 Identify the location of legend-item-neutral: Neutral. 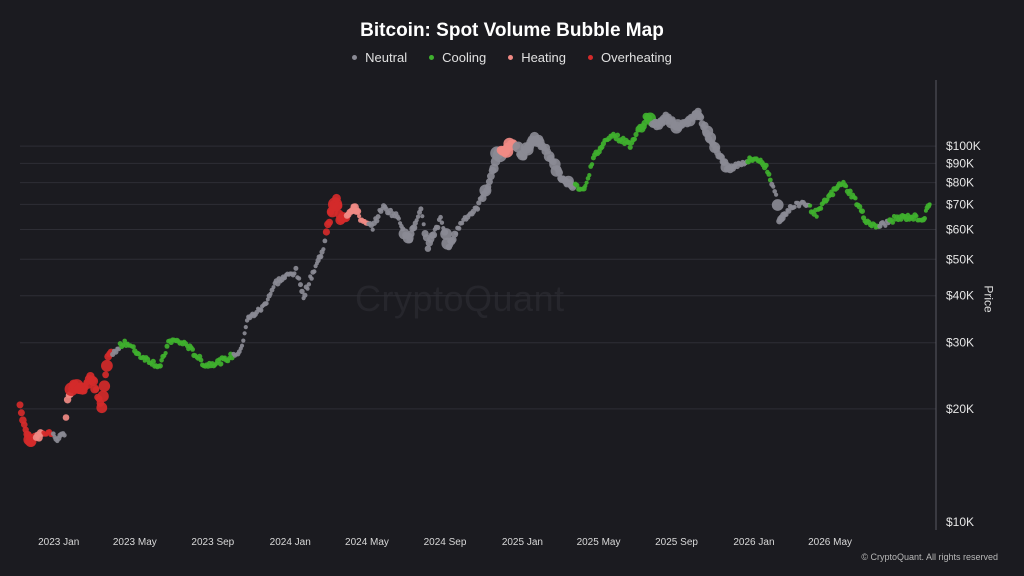
(379, 57).